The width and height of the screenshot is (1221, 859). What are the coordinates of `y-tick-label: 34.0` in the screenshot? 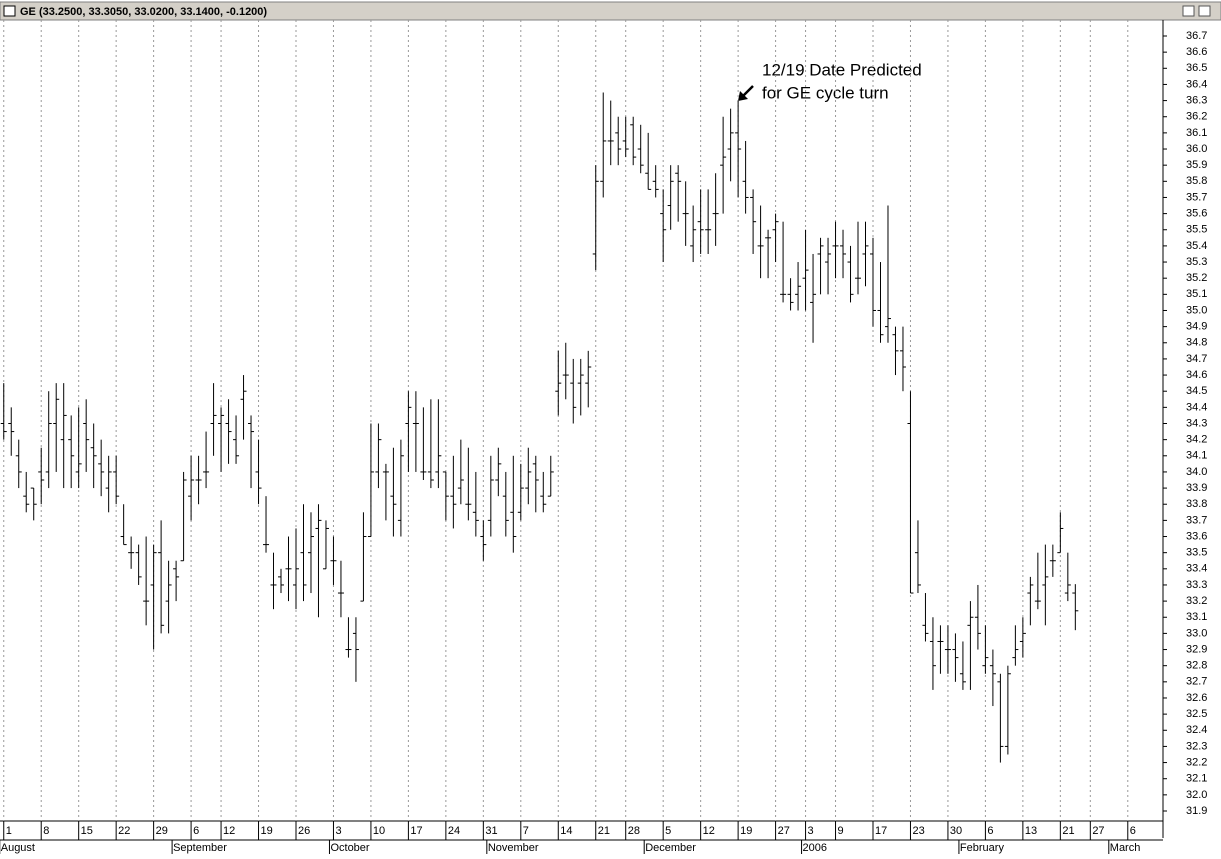 It's located at (1196, 472).